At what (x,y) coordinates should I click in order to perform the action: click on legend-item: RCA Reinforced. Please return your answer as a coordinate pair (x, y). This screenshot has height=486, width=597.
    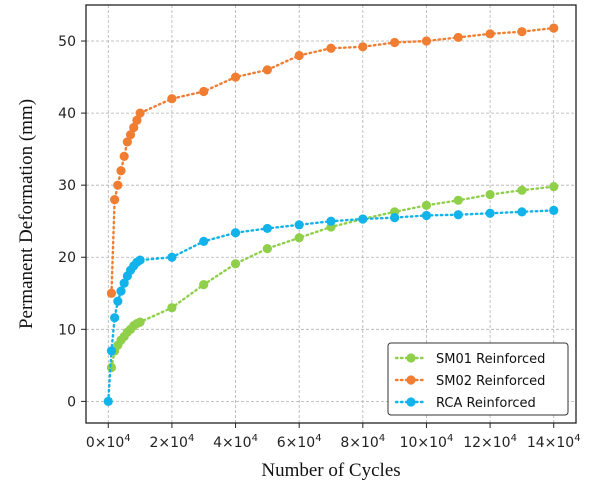
    Looking at the image, I should click on (465, 403).